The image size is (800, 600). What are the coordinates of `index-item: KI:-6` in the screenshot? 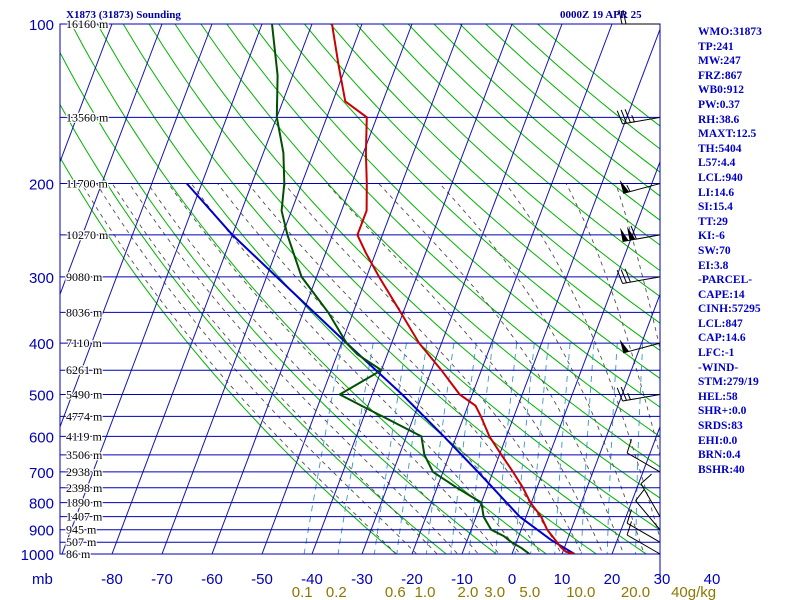 It's located at (711, 236).